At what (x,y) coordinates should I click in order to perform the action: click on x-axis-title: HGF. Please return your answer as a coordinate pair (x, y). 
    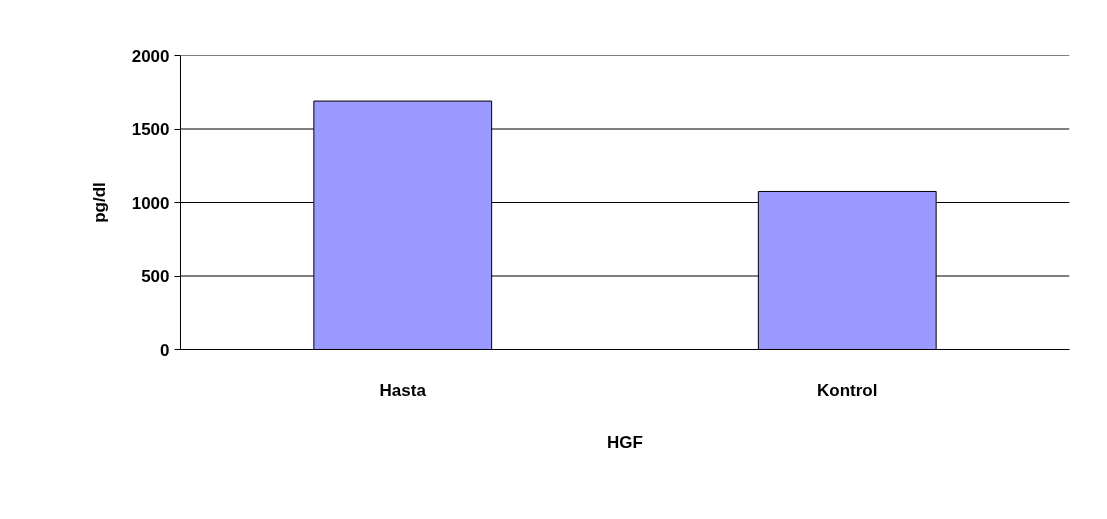
    Looking at the image, I should click on (625, 442).